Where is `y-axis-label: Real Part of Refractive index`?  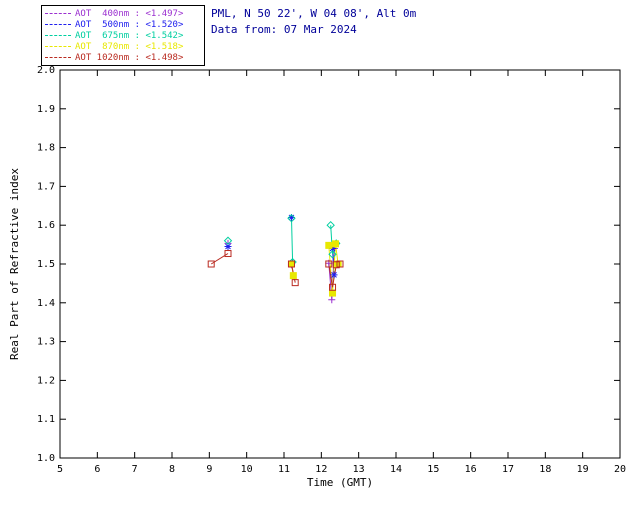
y-axis-label: Real Part of Refractive index is located at coordinates (14, 264).